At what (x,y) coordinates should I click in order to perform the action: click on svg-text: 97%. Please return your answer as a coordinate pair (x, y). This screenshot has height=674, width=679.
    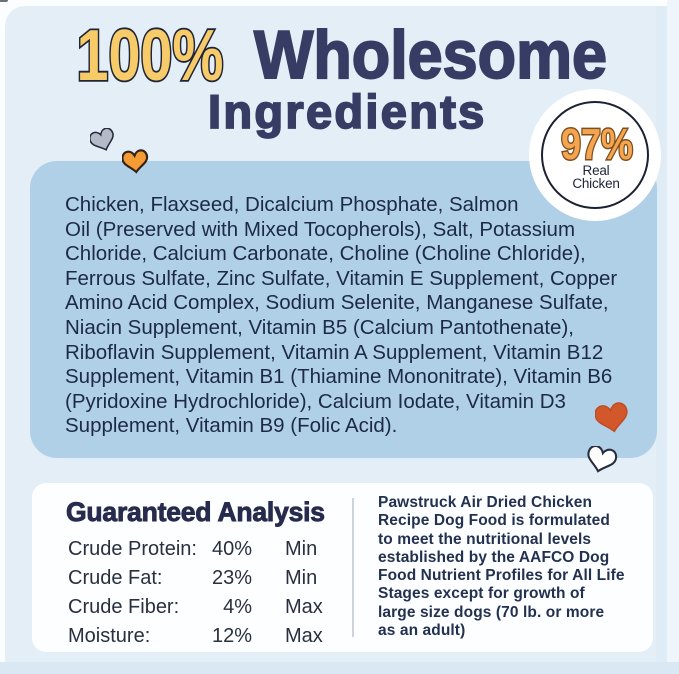
    Looking at the image, I should click on (597, 143).